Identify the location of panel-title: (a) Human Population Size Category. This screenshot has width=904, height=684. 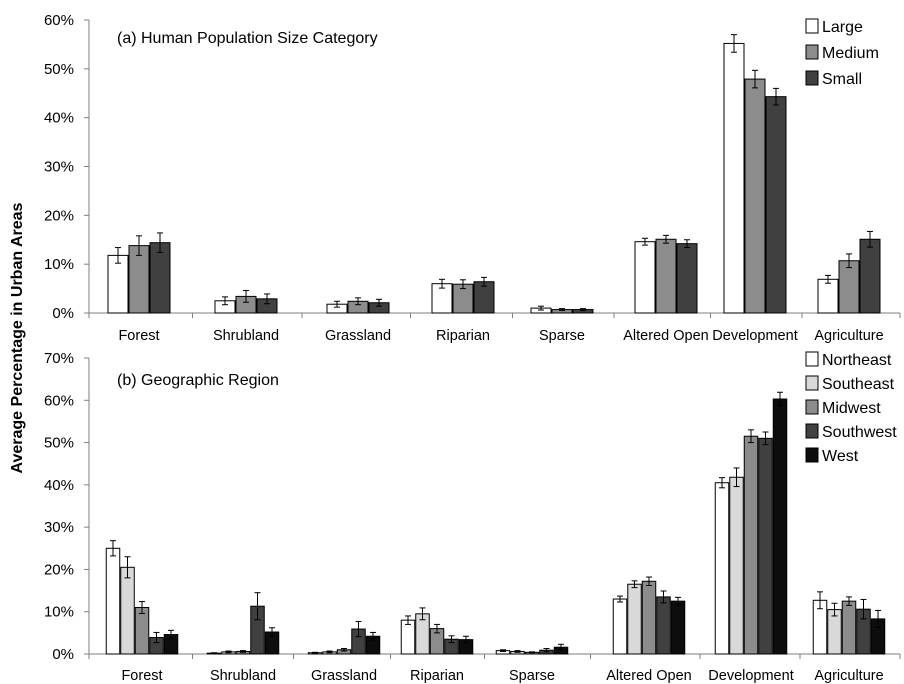
(247, 38).